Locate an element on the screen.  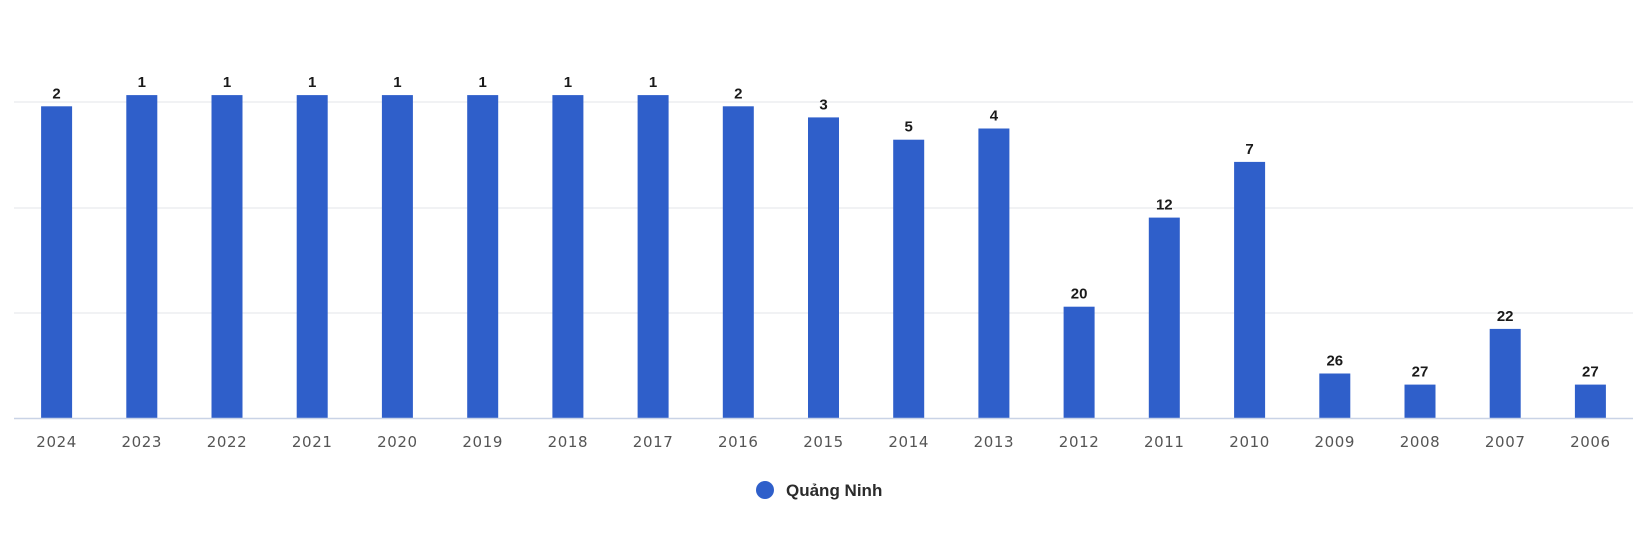
x-tick-label: 2008 is located at coordinates (1420, 442).